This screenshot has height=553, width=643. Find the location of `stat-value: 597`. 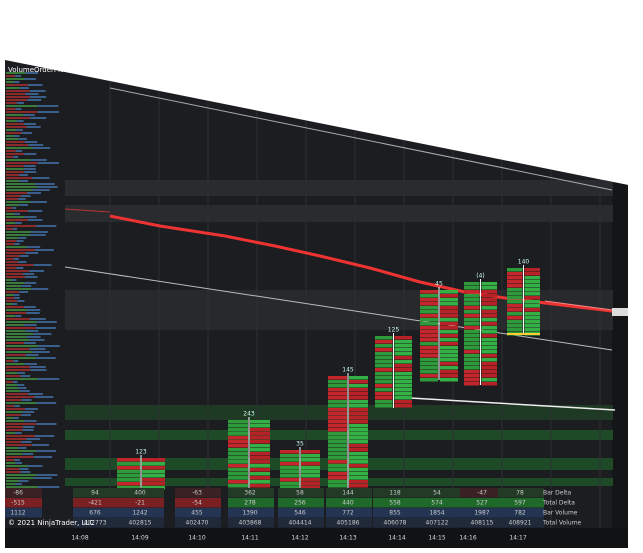

stat-value: 597 is located at coordinates (520, 503).